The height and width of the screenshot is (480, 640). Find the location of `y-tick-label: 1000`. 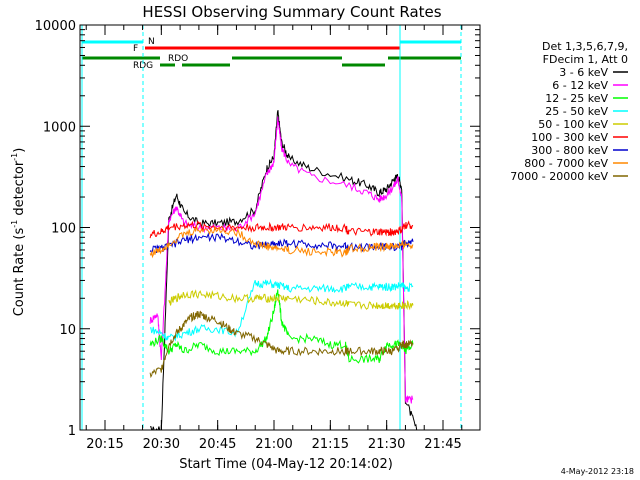

y-tick-label: 1000 is located at coordinates (59, 127).